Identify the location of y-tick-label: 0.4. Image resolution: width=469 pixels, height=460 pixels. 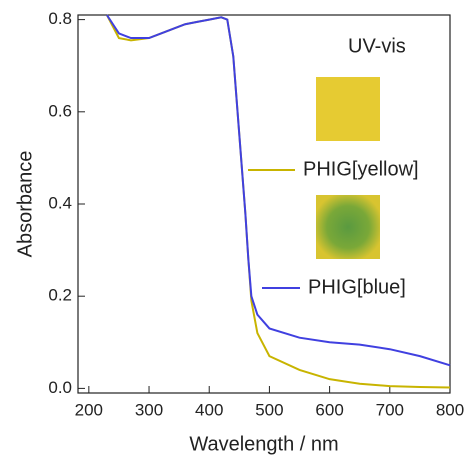
(60, 202).